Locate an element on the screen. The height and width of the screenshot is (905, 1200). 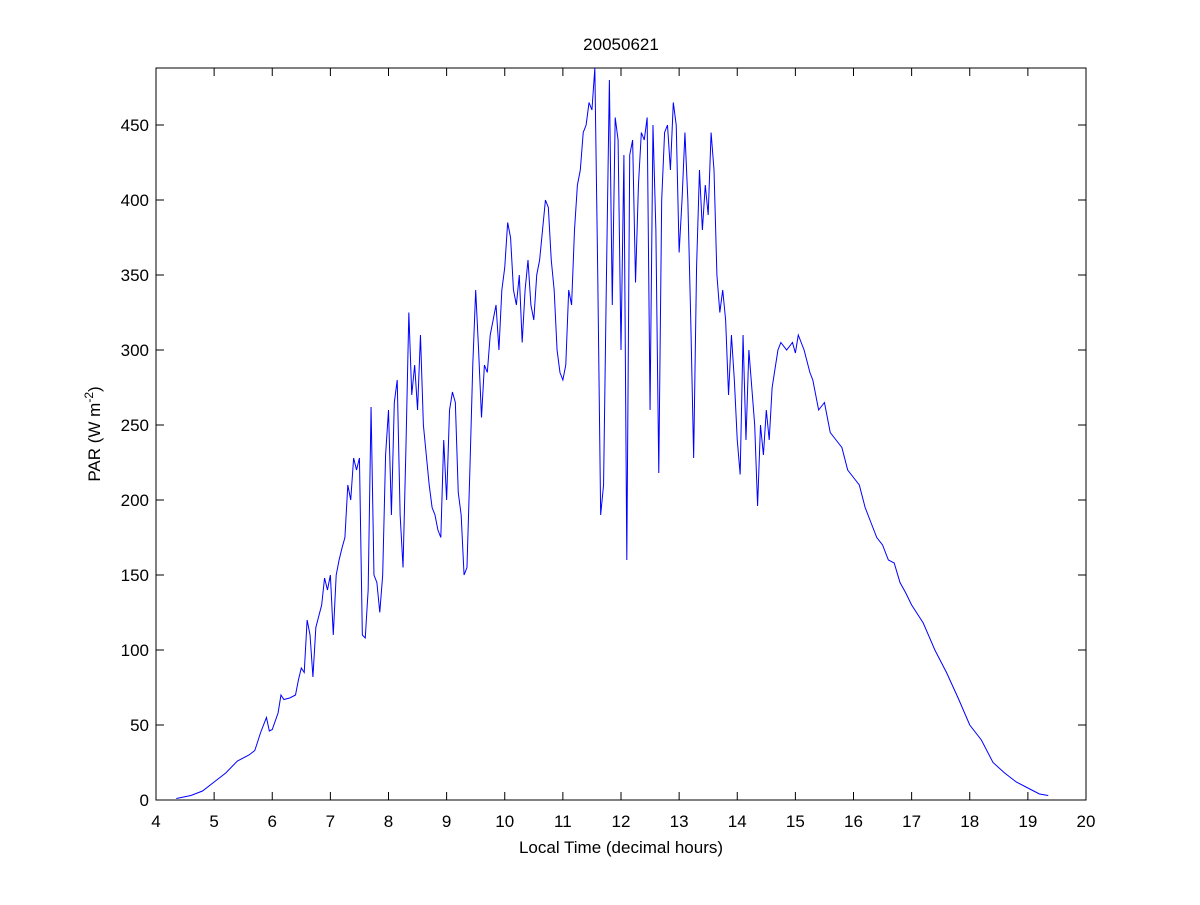
x-tick-label: 14 is located at coordinates (737, 821).